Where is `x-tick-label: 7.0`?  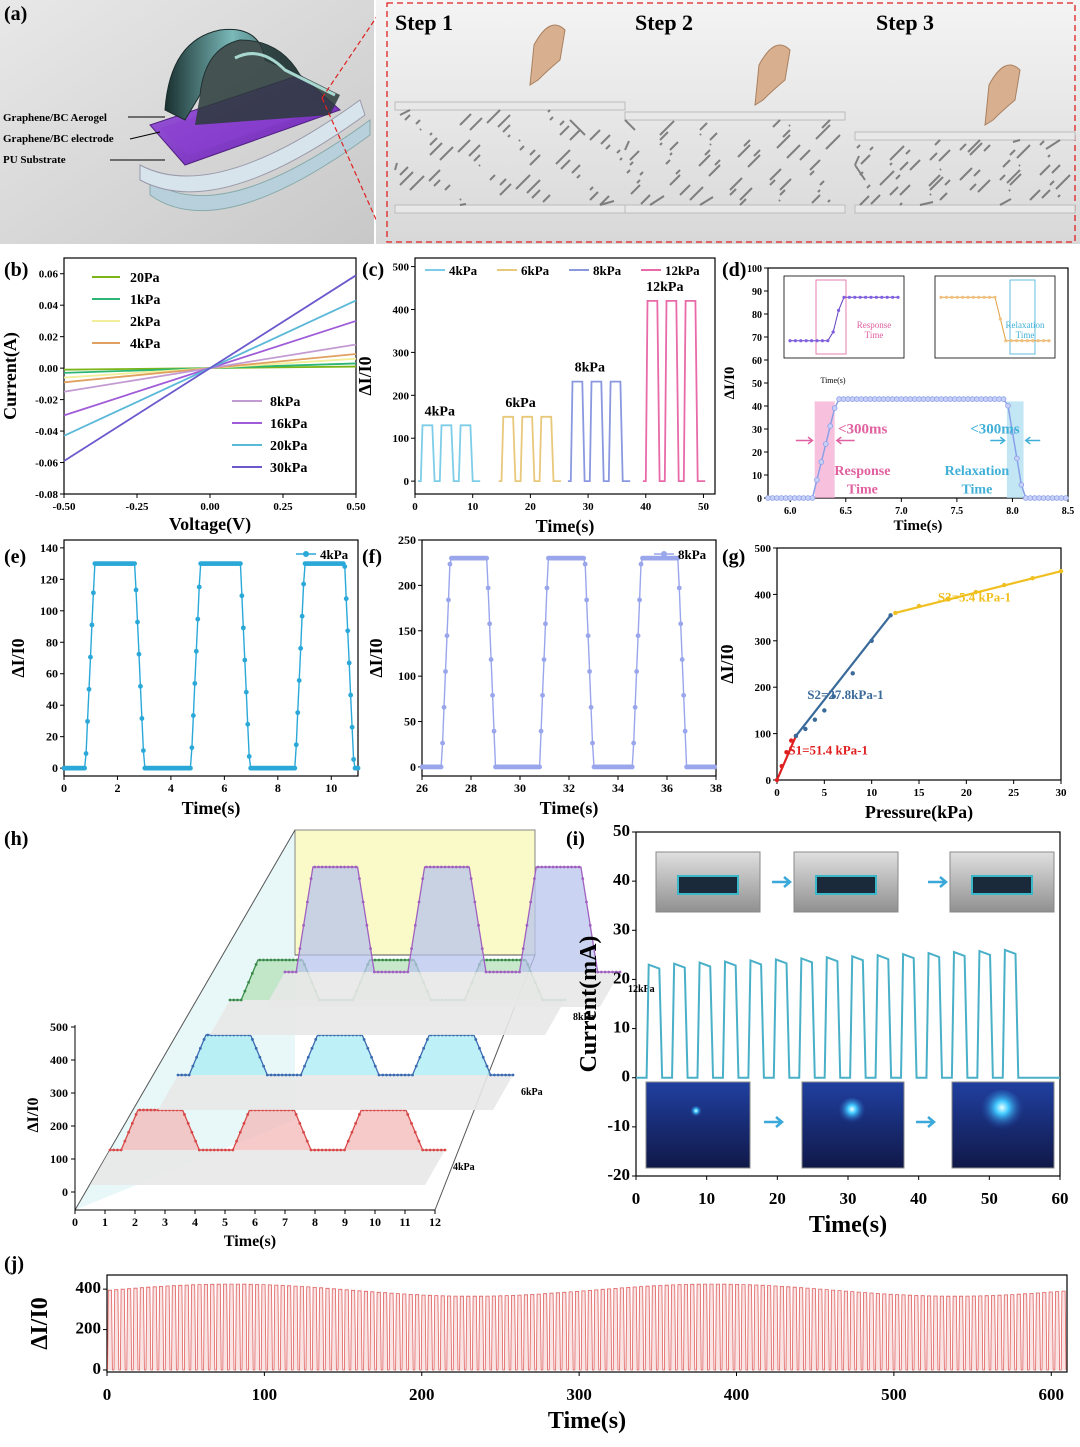
x-tick-label: 7.0 is located at coordinates (901, 511).